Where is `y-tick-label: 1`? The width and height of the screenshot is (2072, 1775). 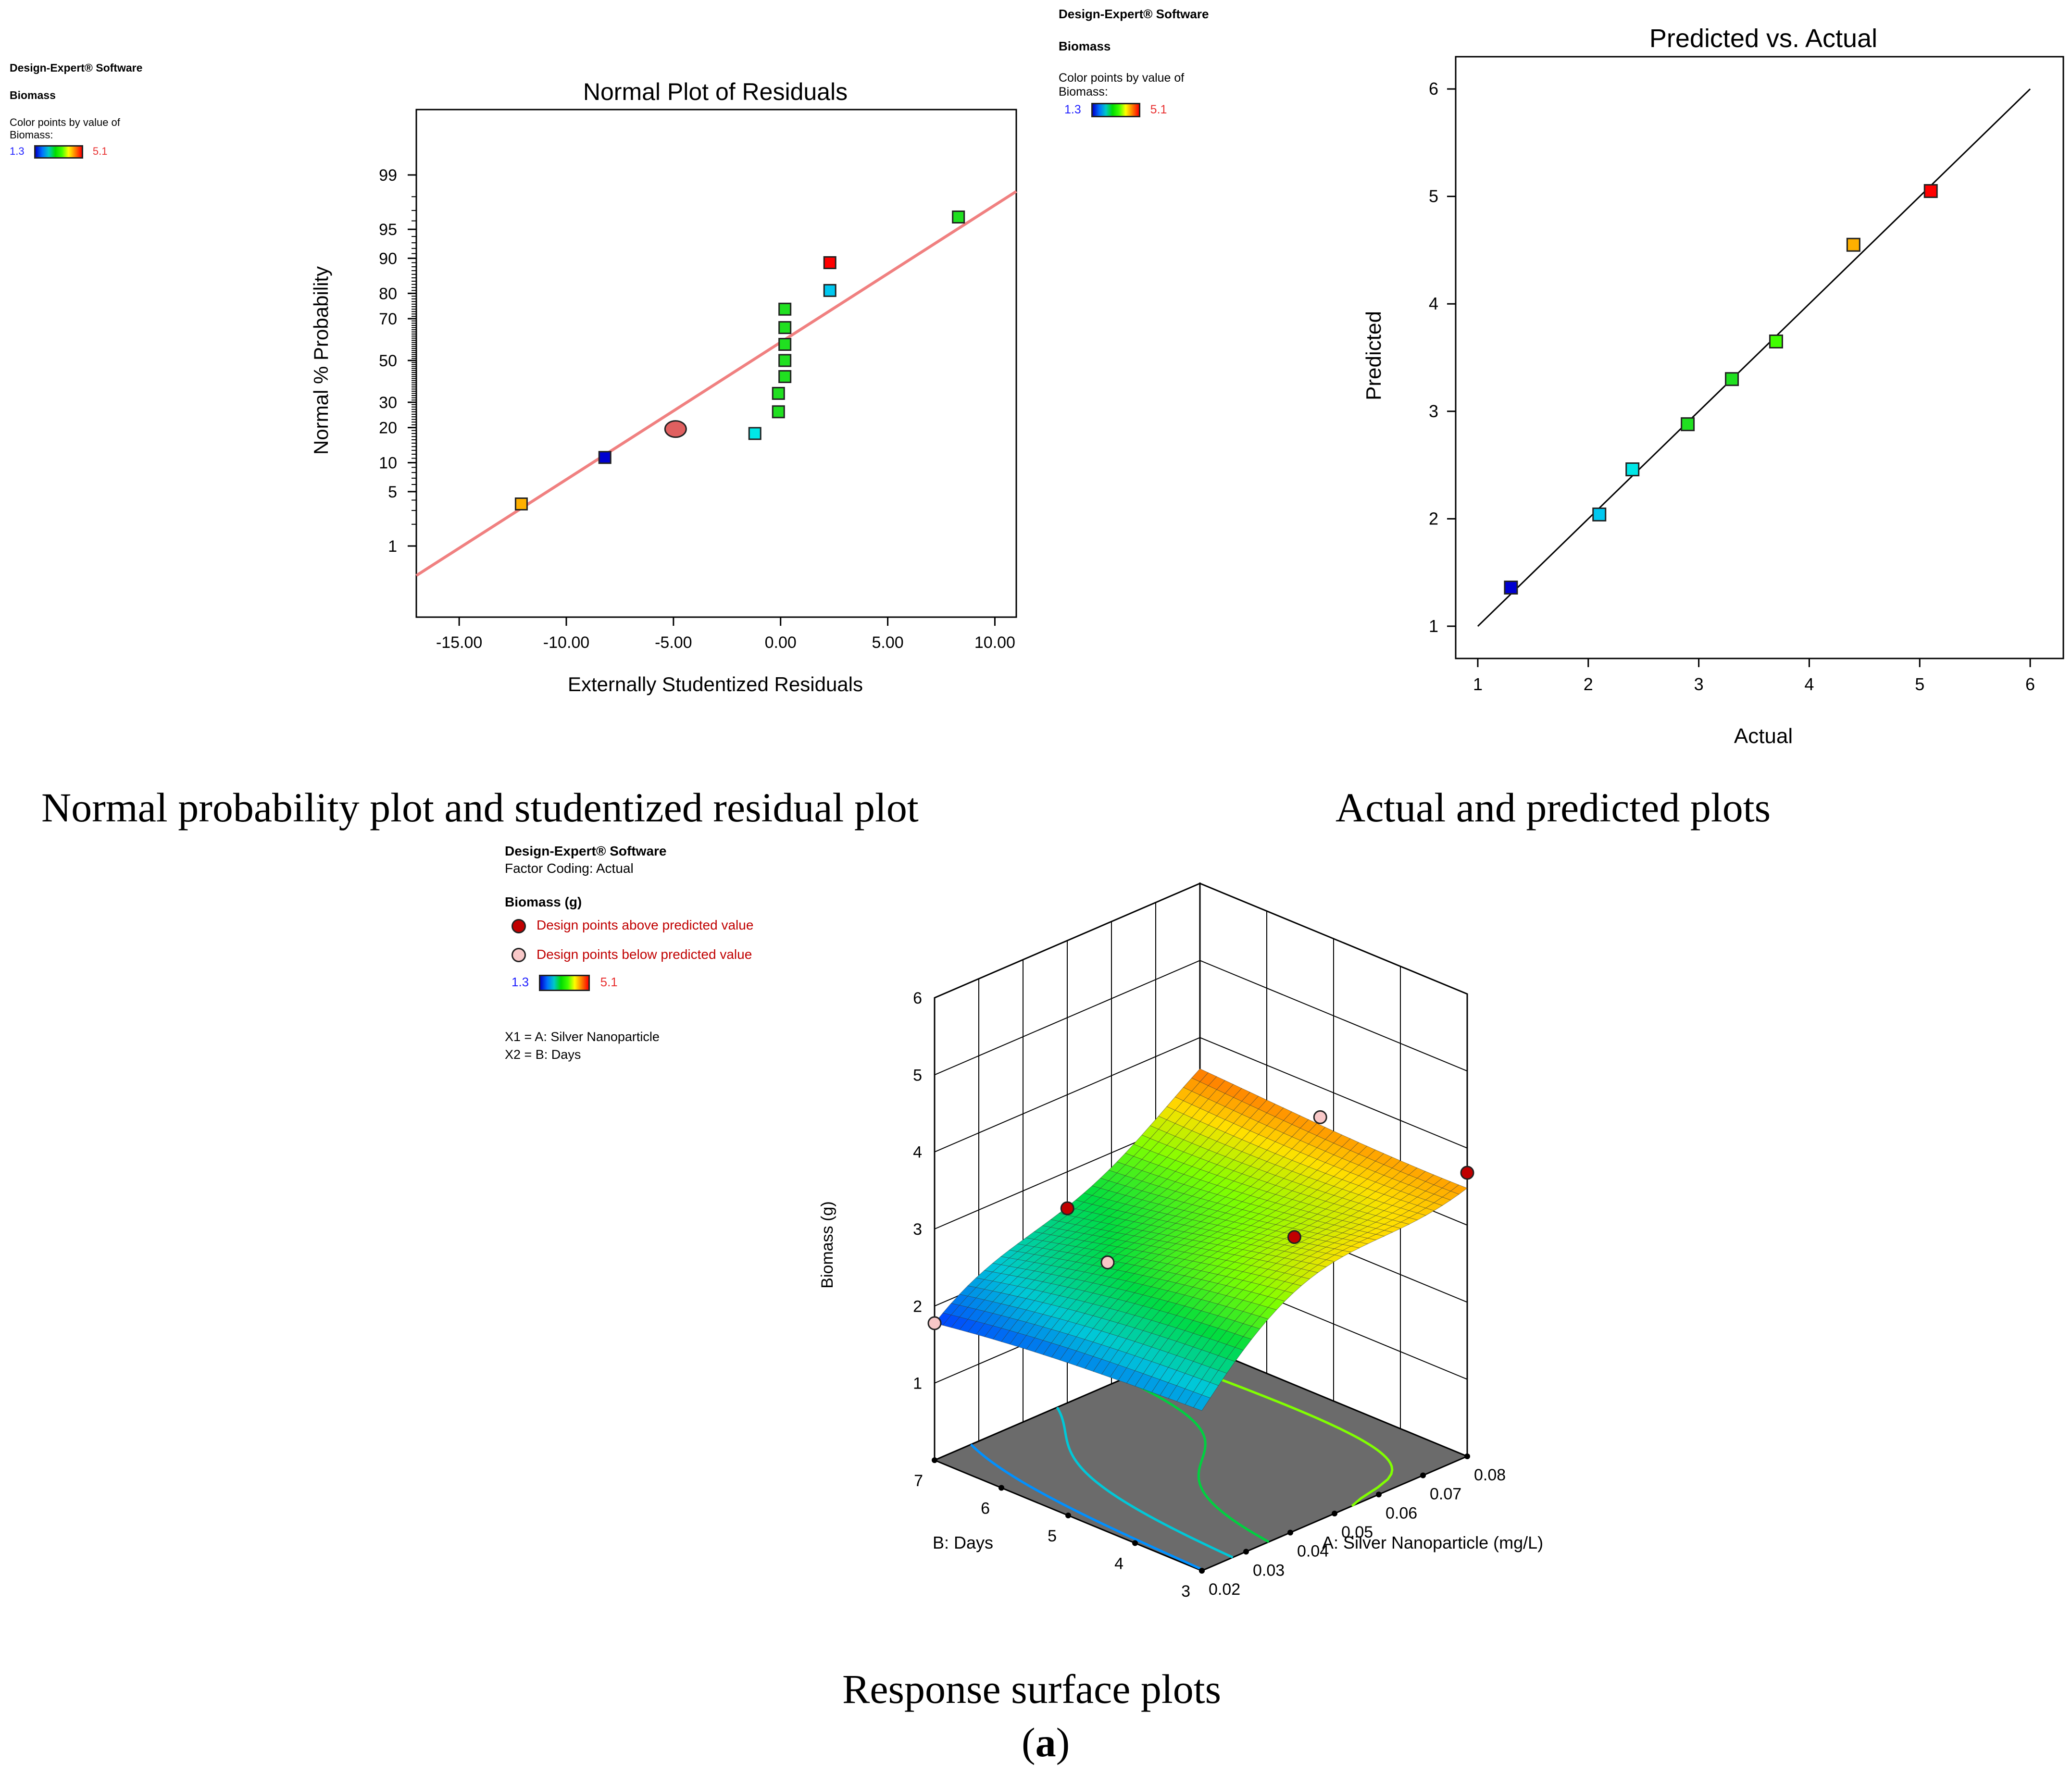
y-tick-label: 1 is located at coordinates (1433, 626).